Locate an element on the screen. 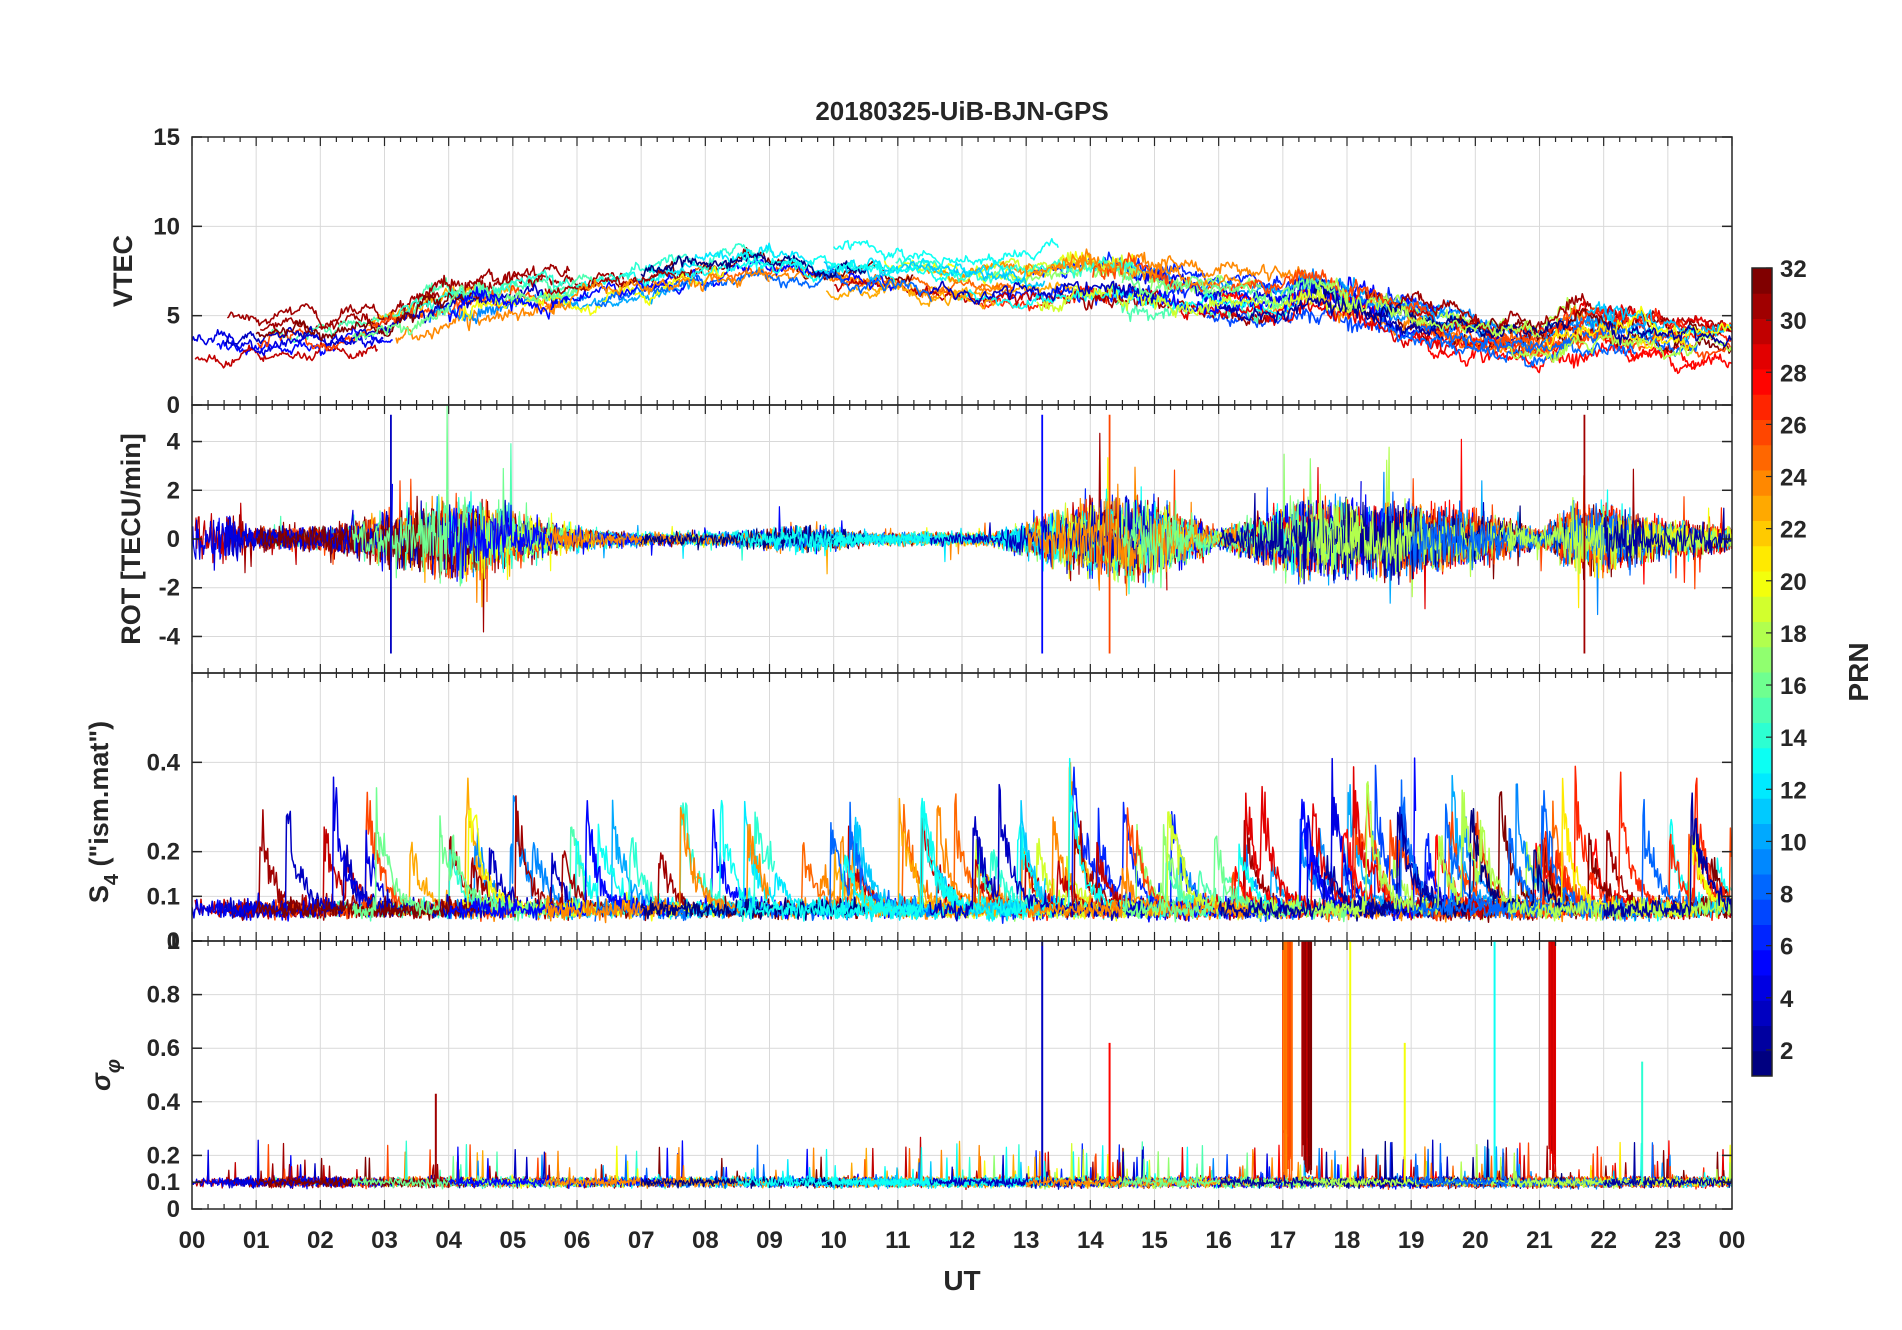 This screenshot has width=1902, height=1330. colorbar-tick-label: 18 is located at coordinates (1793, 634).